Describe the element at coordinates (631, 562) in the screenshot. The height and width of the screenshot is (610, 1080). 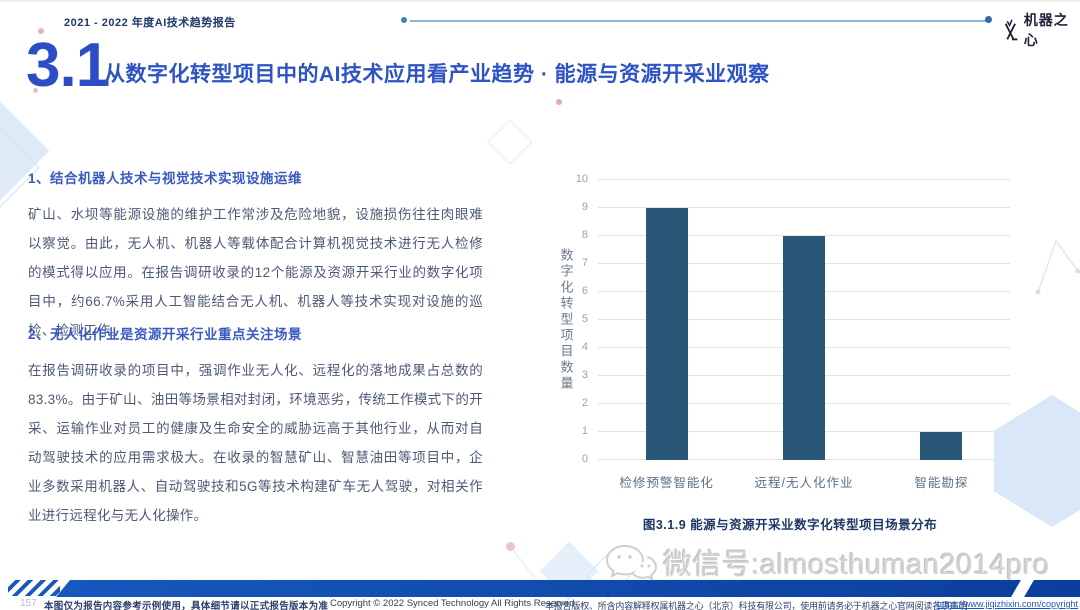
I see `wechat-icon` at that location.